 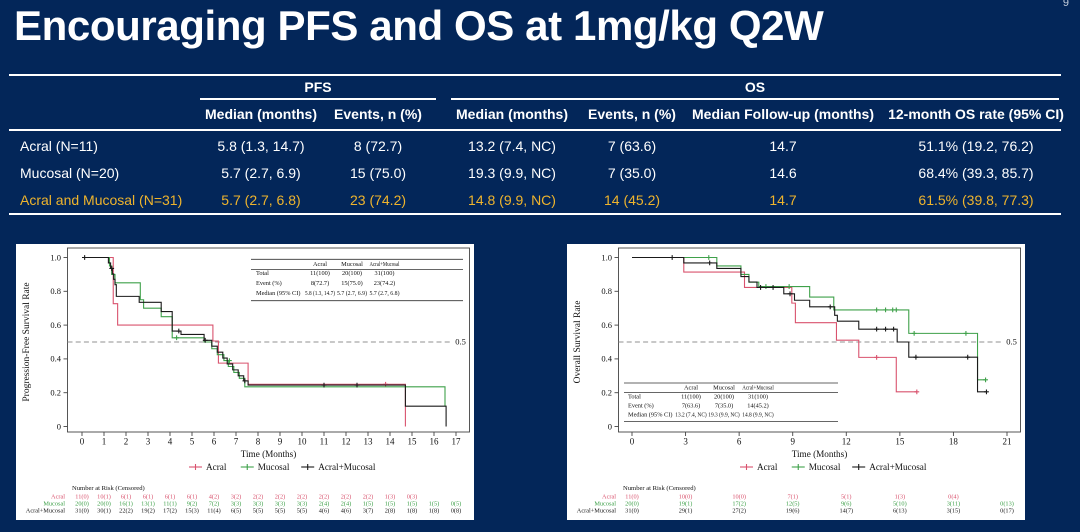 I want to click on slide-title: Encouraging PFS and OS at 1mg/kg Q2W, so click(x=419, y=25).